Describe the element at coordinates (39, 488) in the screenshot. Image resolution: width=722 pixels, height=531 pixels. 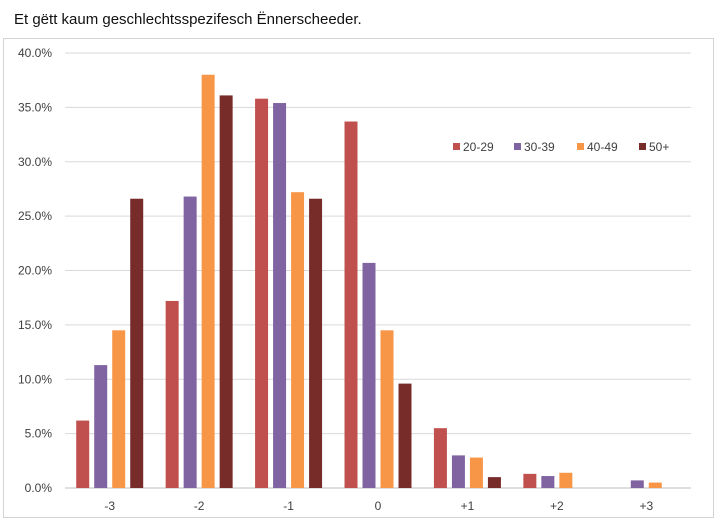
I see `y-tick-label: 0.0%` at that location.